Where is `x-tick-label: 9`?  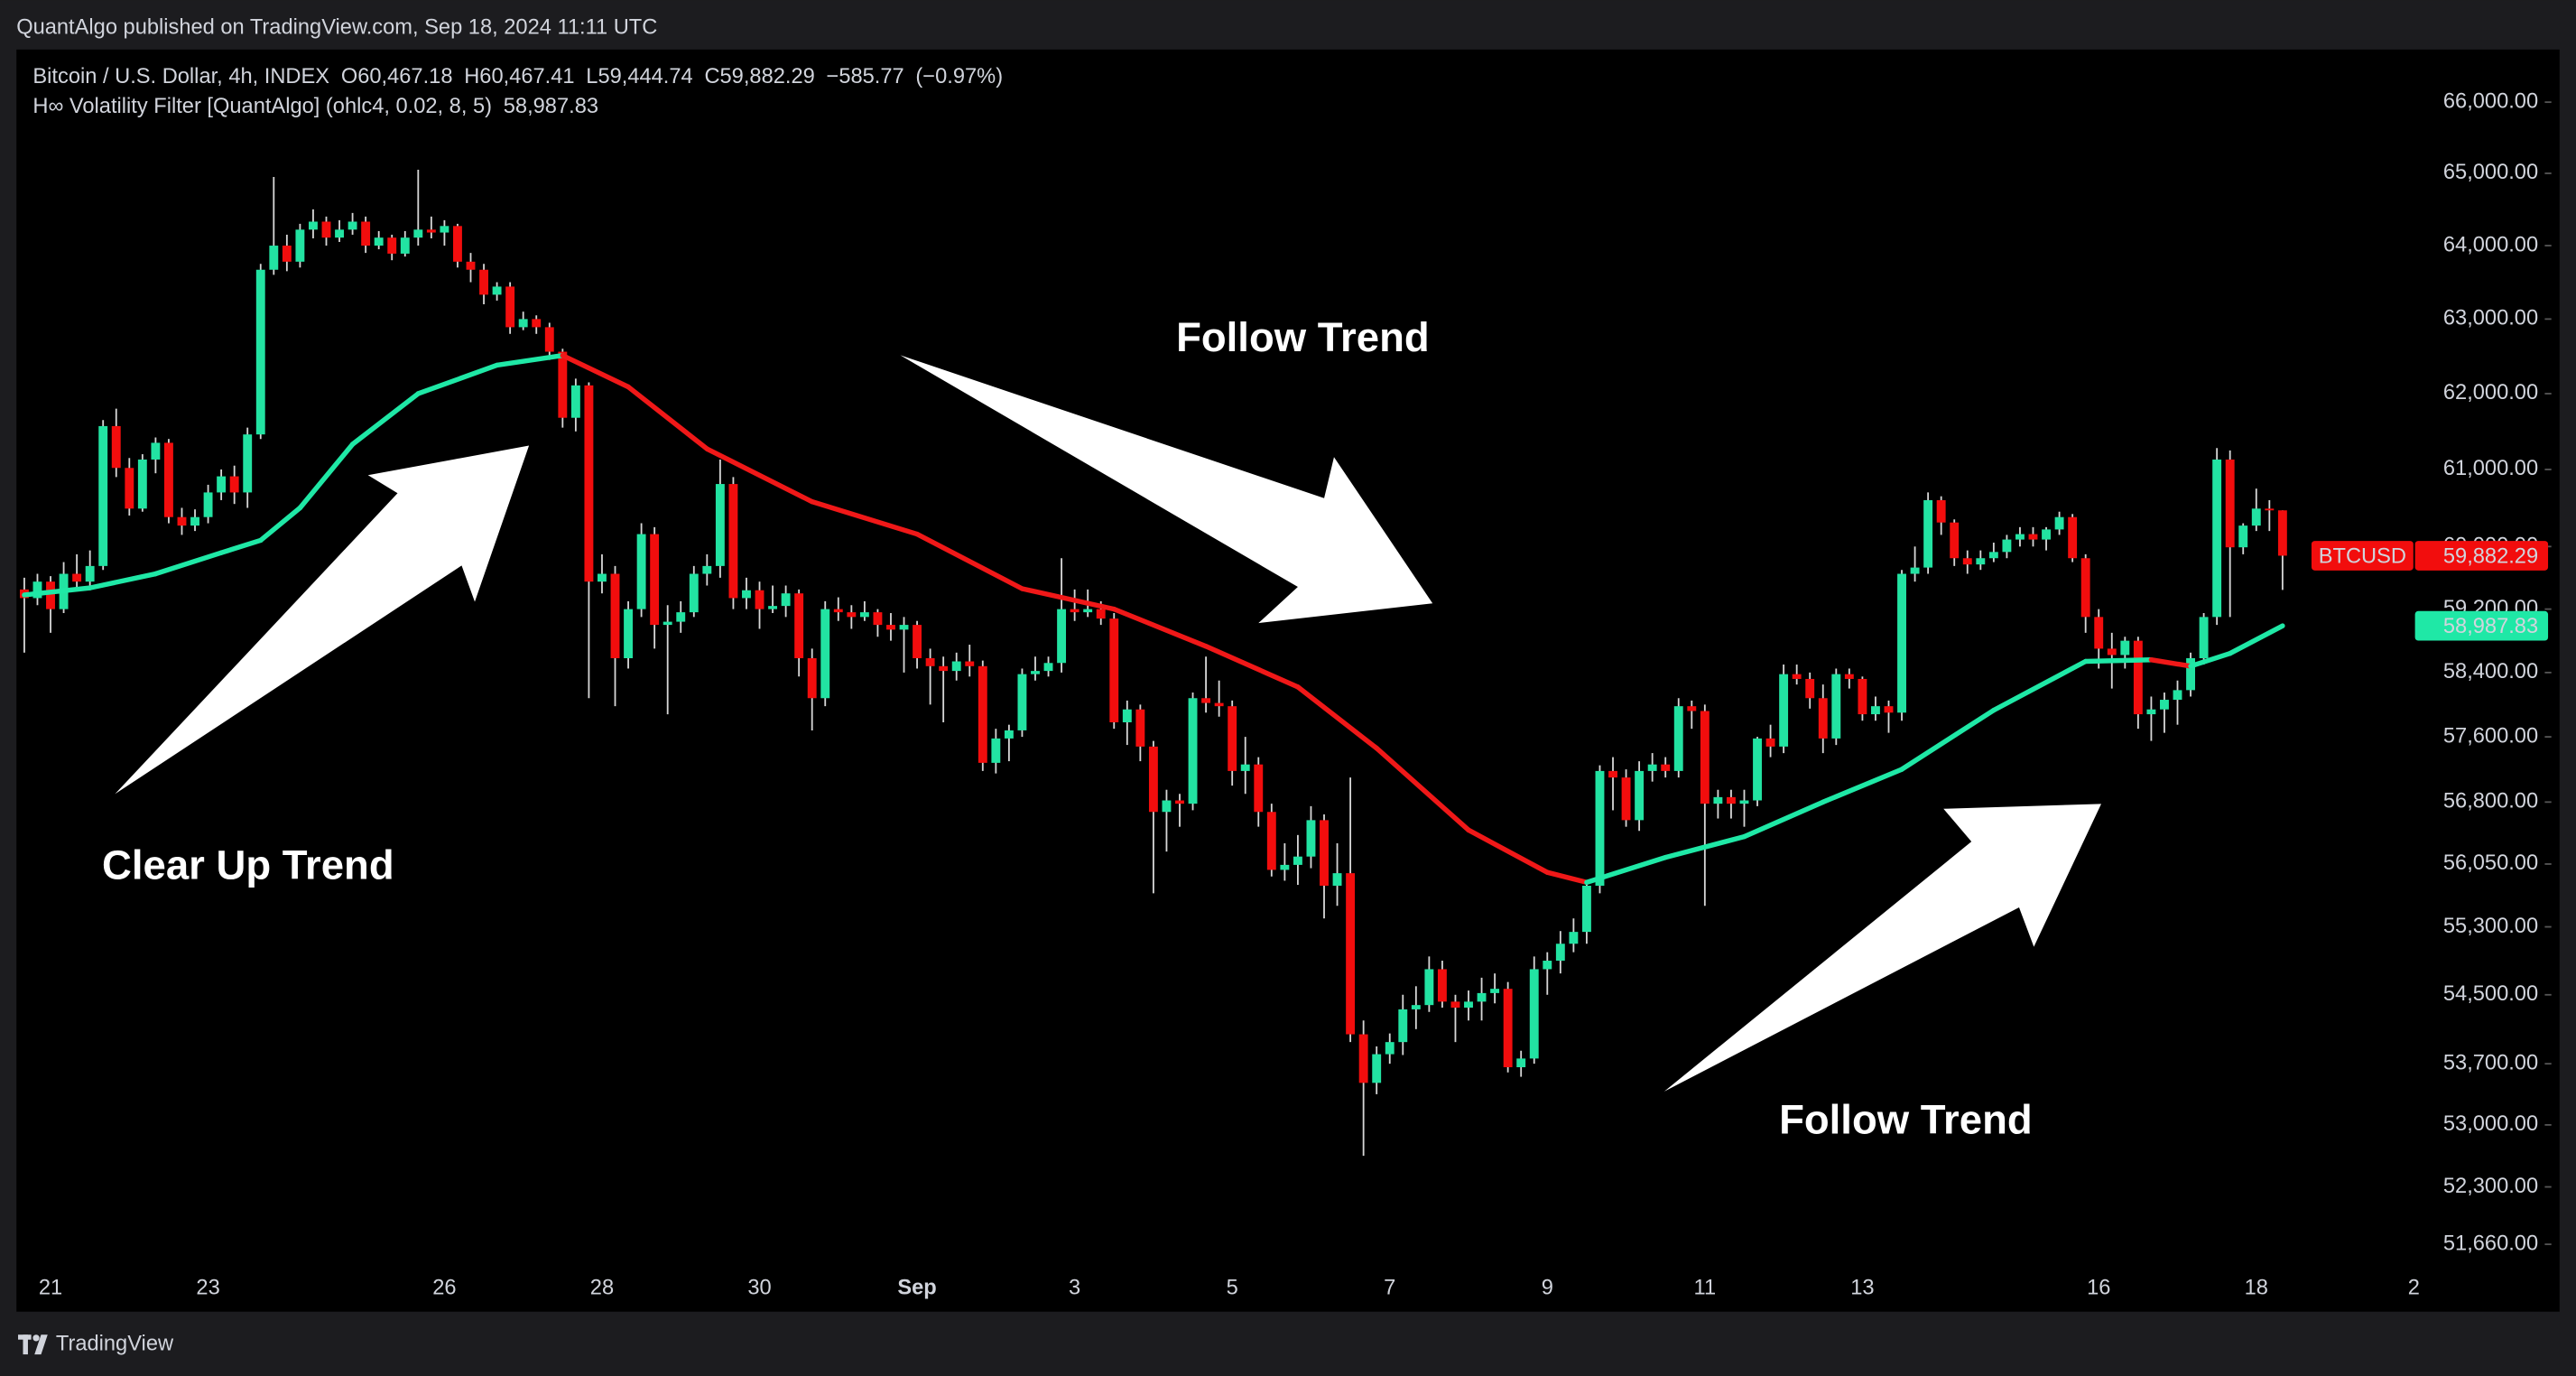
x-tick-label: 9 is located at coordinates (1547, 1288).